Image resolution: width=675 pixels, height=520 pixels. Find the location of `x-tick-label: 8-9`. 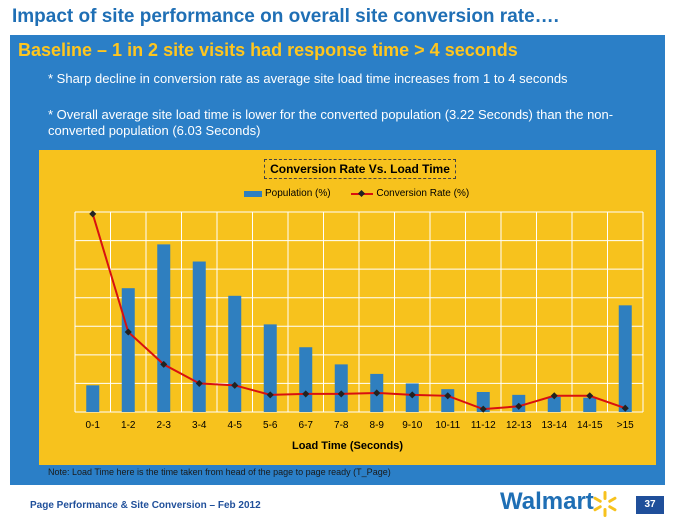

x-tick-label: 8-9 is located at coordinates (377, 425).